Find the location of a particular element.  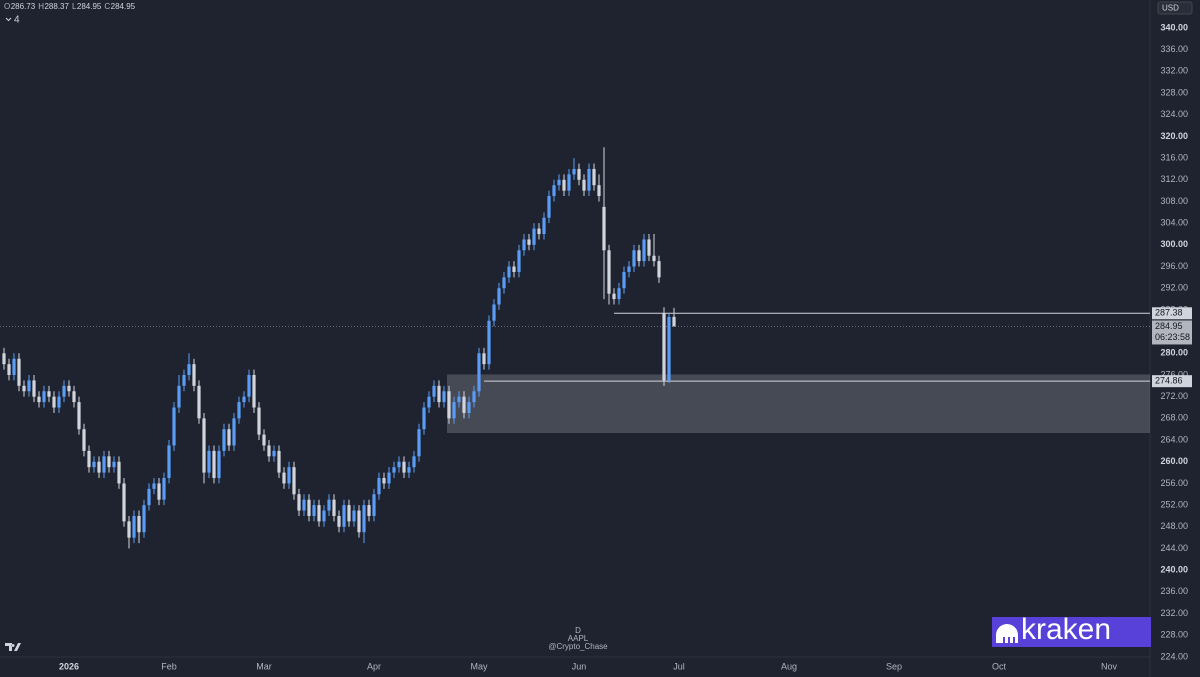

logo-icon is located at coordinates (1007, 633).